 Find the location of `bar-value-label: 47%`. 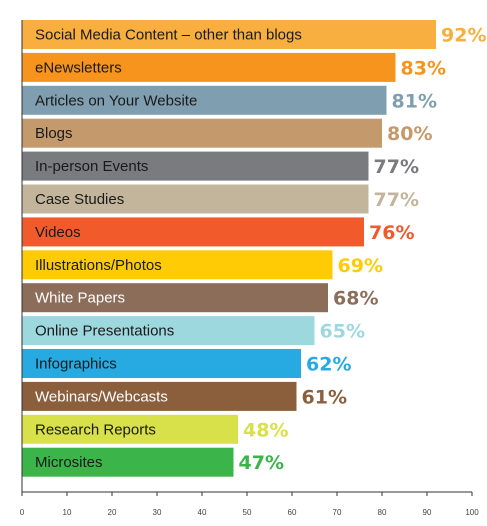

bar-value-label: 47% is located at coordinates (261, 463).